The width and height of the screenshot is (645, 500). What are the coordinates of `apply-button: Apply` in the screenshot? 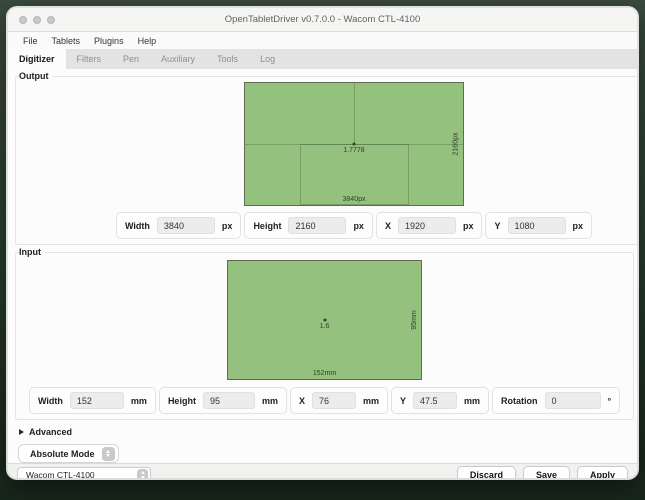 It's located at (602, 472).